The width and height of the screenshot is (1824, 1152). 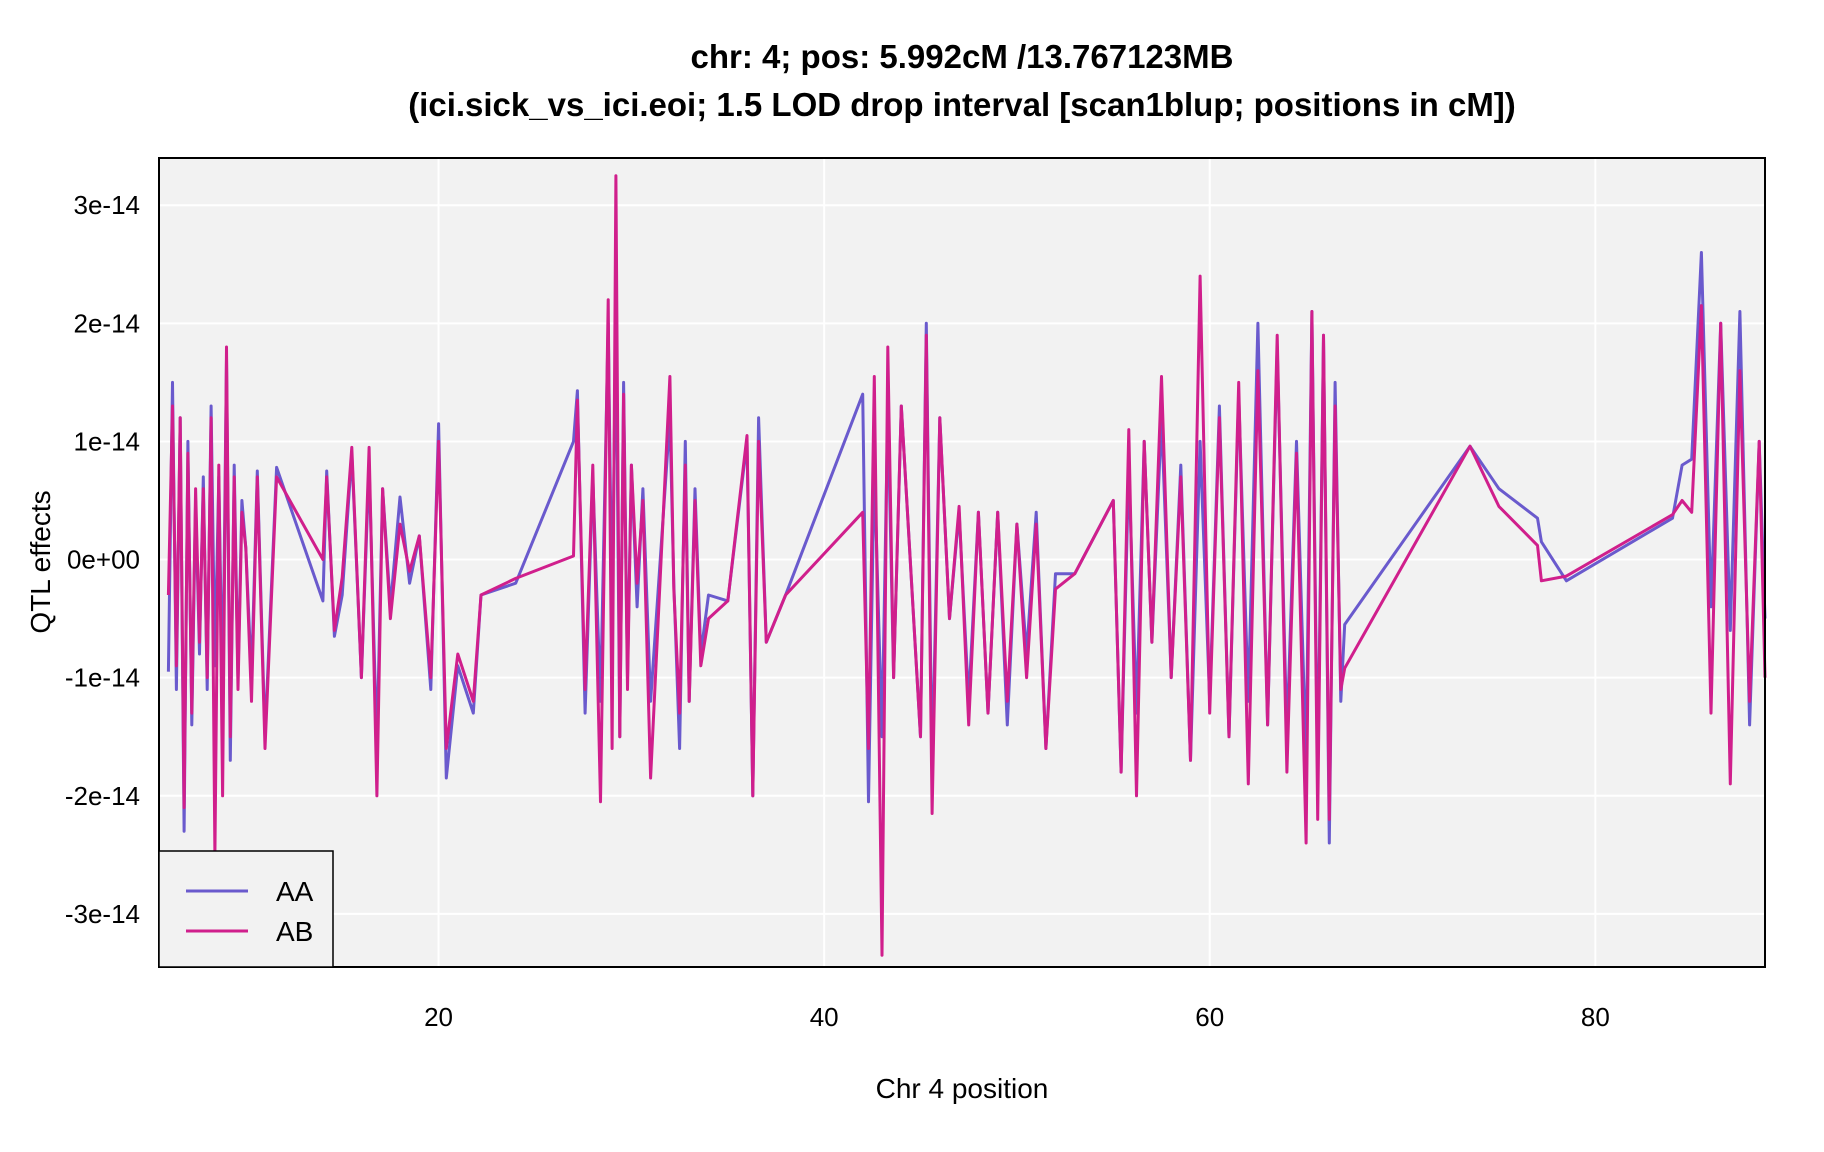 I want to click on y-tick-label: -1e-14, so click(x=102, y=678).